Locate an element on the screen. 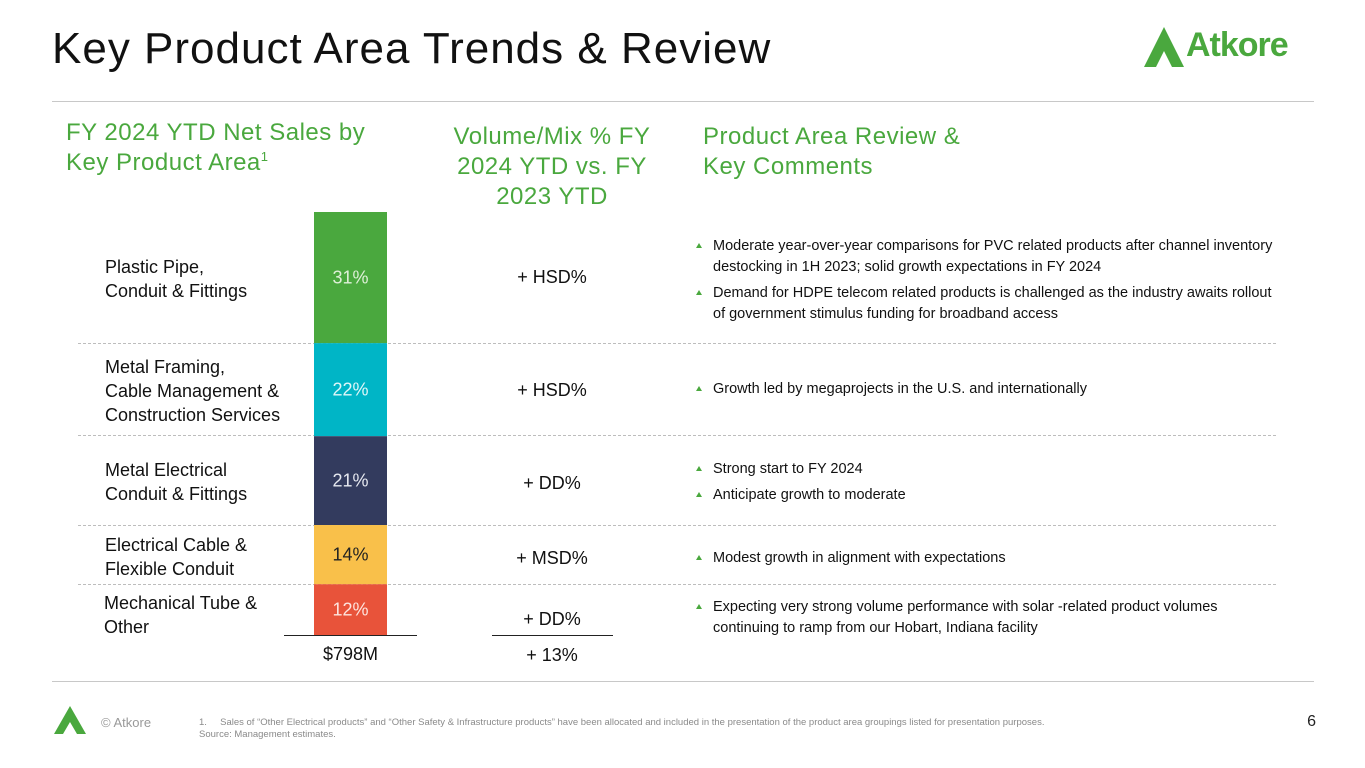 The image size is (1365, 768). category-electrical-cable: Electrical Cable & Flexible Conduit is located at coordinates (176, 557).